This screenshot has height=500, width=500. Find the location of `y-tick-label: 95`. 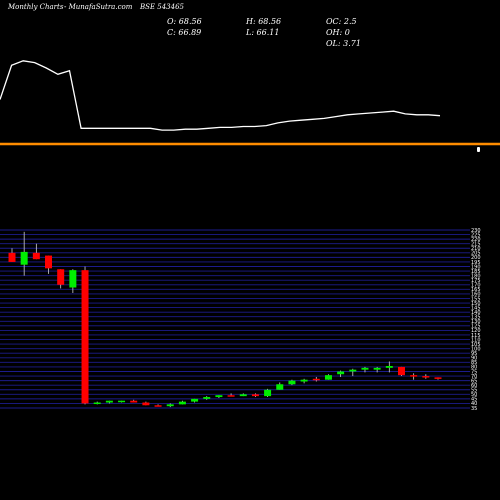

y-tick-label: 95 is located at coordinates (474, 354).